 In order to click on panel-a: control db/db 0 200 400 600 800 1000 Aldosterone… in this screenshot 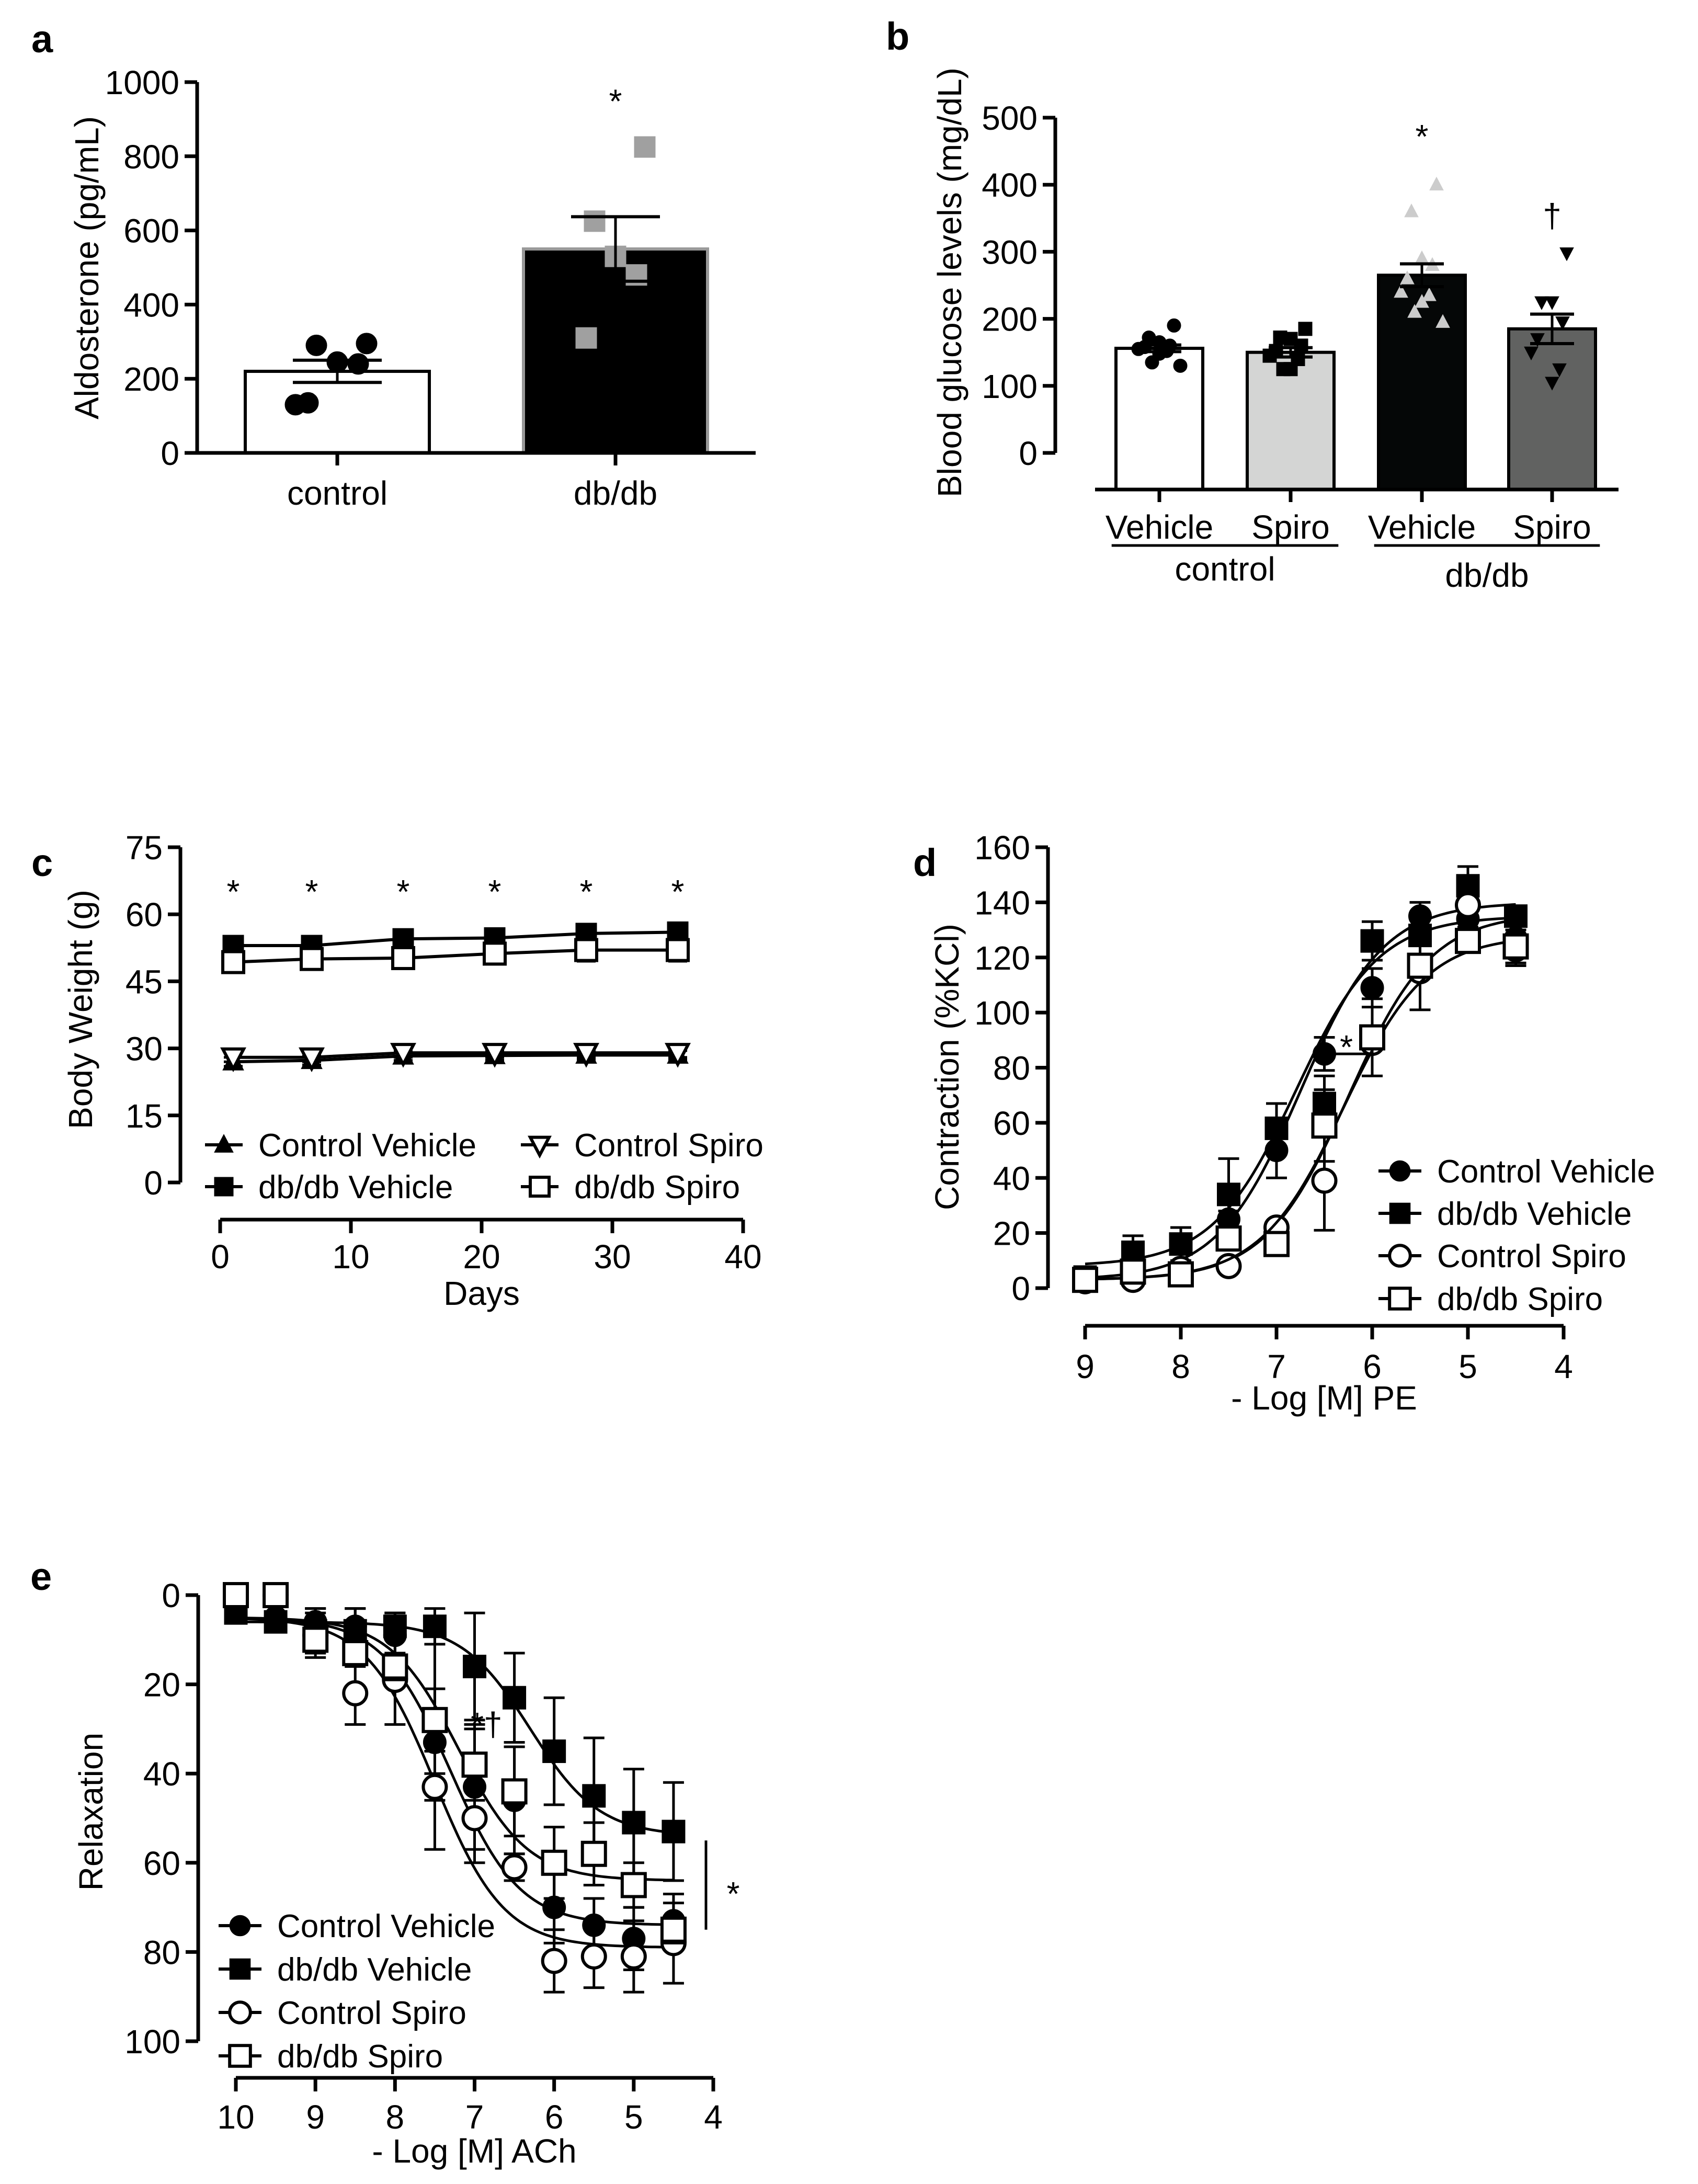, I will do `click(394, 264)`.